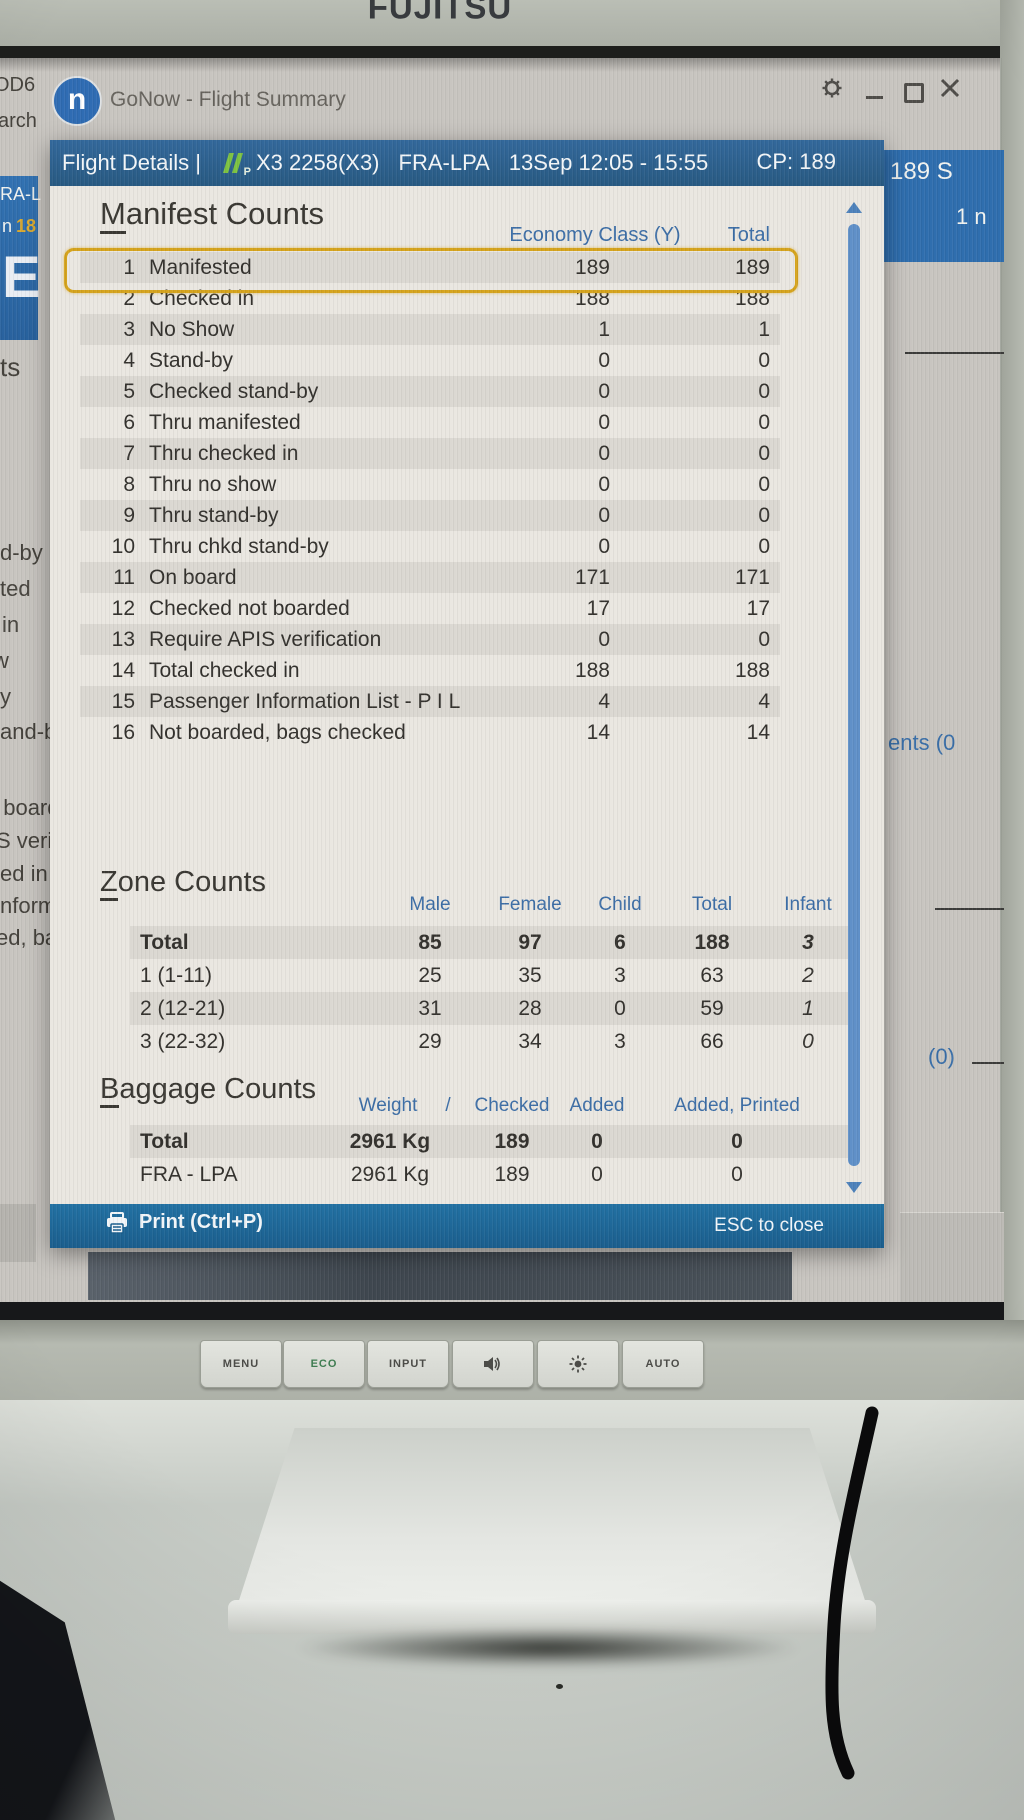 The height and width of the screenshot is (1820, 1024). What do you see at coordinates (5, 696) in the screenshot?
I see `background-fragment: y` at bounding box center [5, 696].